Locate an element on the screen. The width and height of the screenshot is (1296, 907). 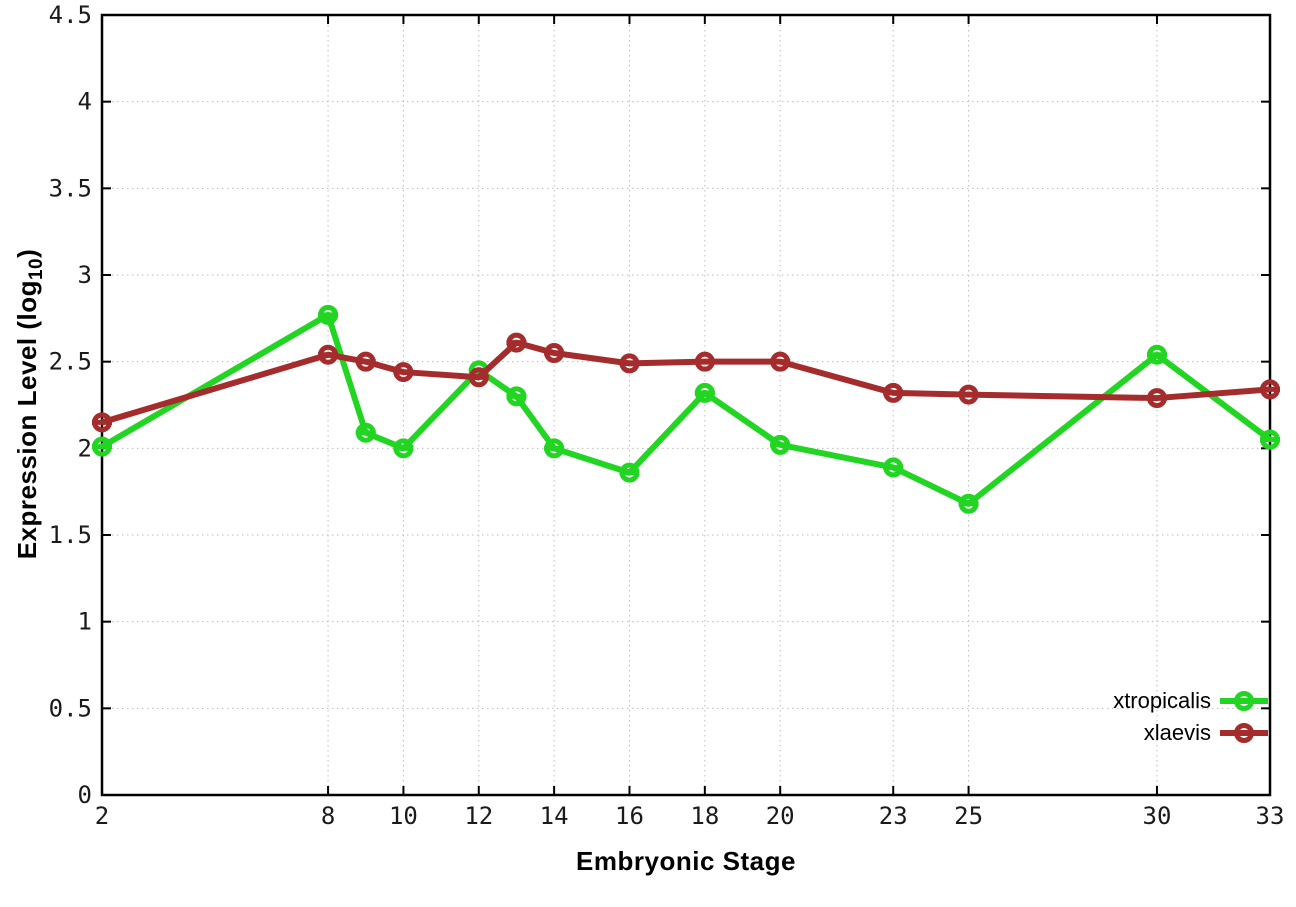
y-tick-label: 1 is located at coordinates (85, 622).